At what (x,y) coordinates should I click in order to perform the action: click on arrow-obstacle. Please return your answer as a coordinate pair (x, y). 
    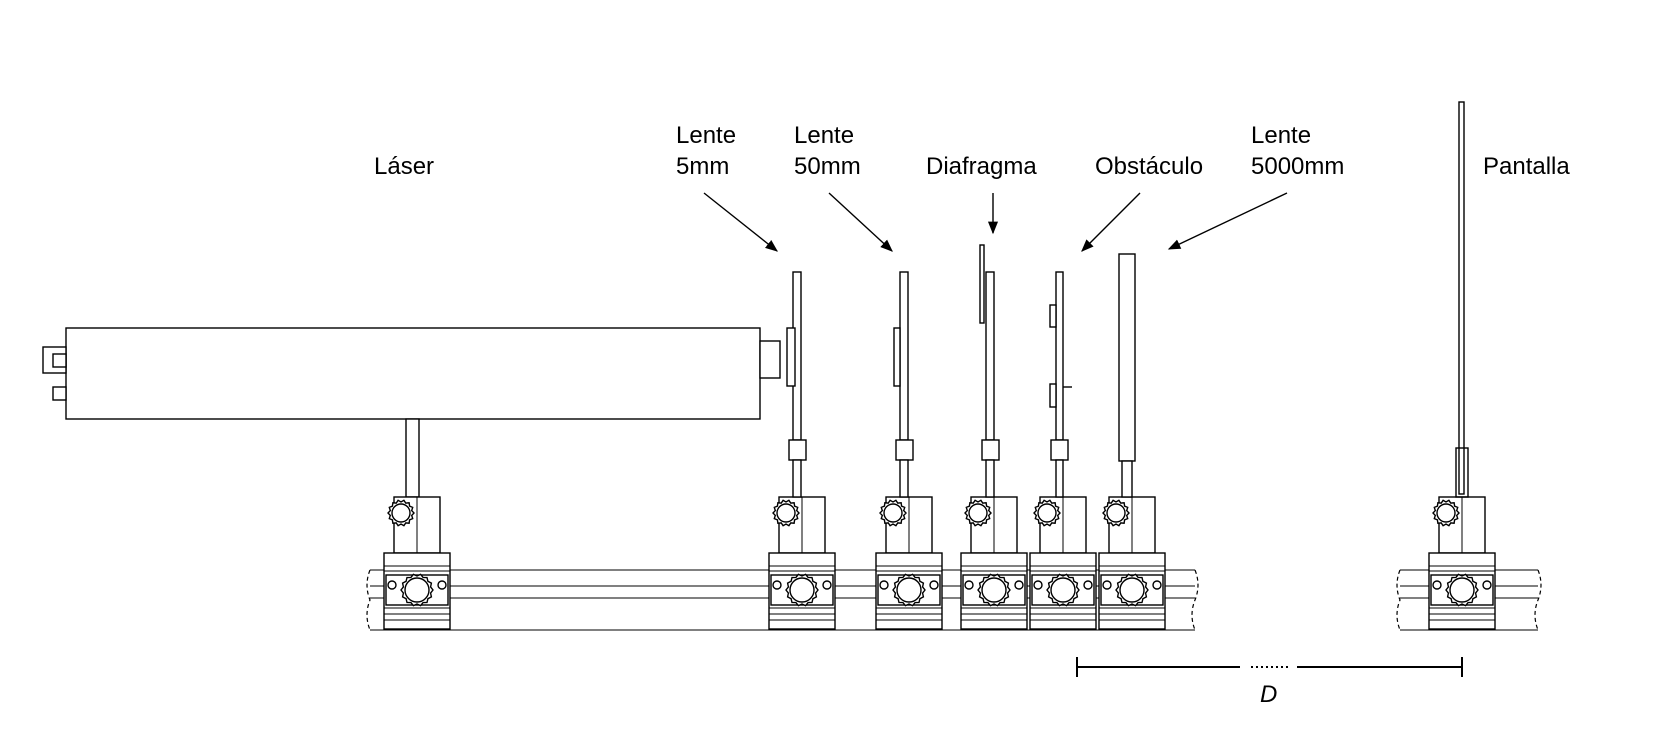
    Looking at the image, I should click on (1111, 222).